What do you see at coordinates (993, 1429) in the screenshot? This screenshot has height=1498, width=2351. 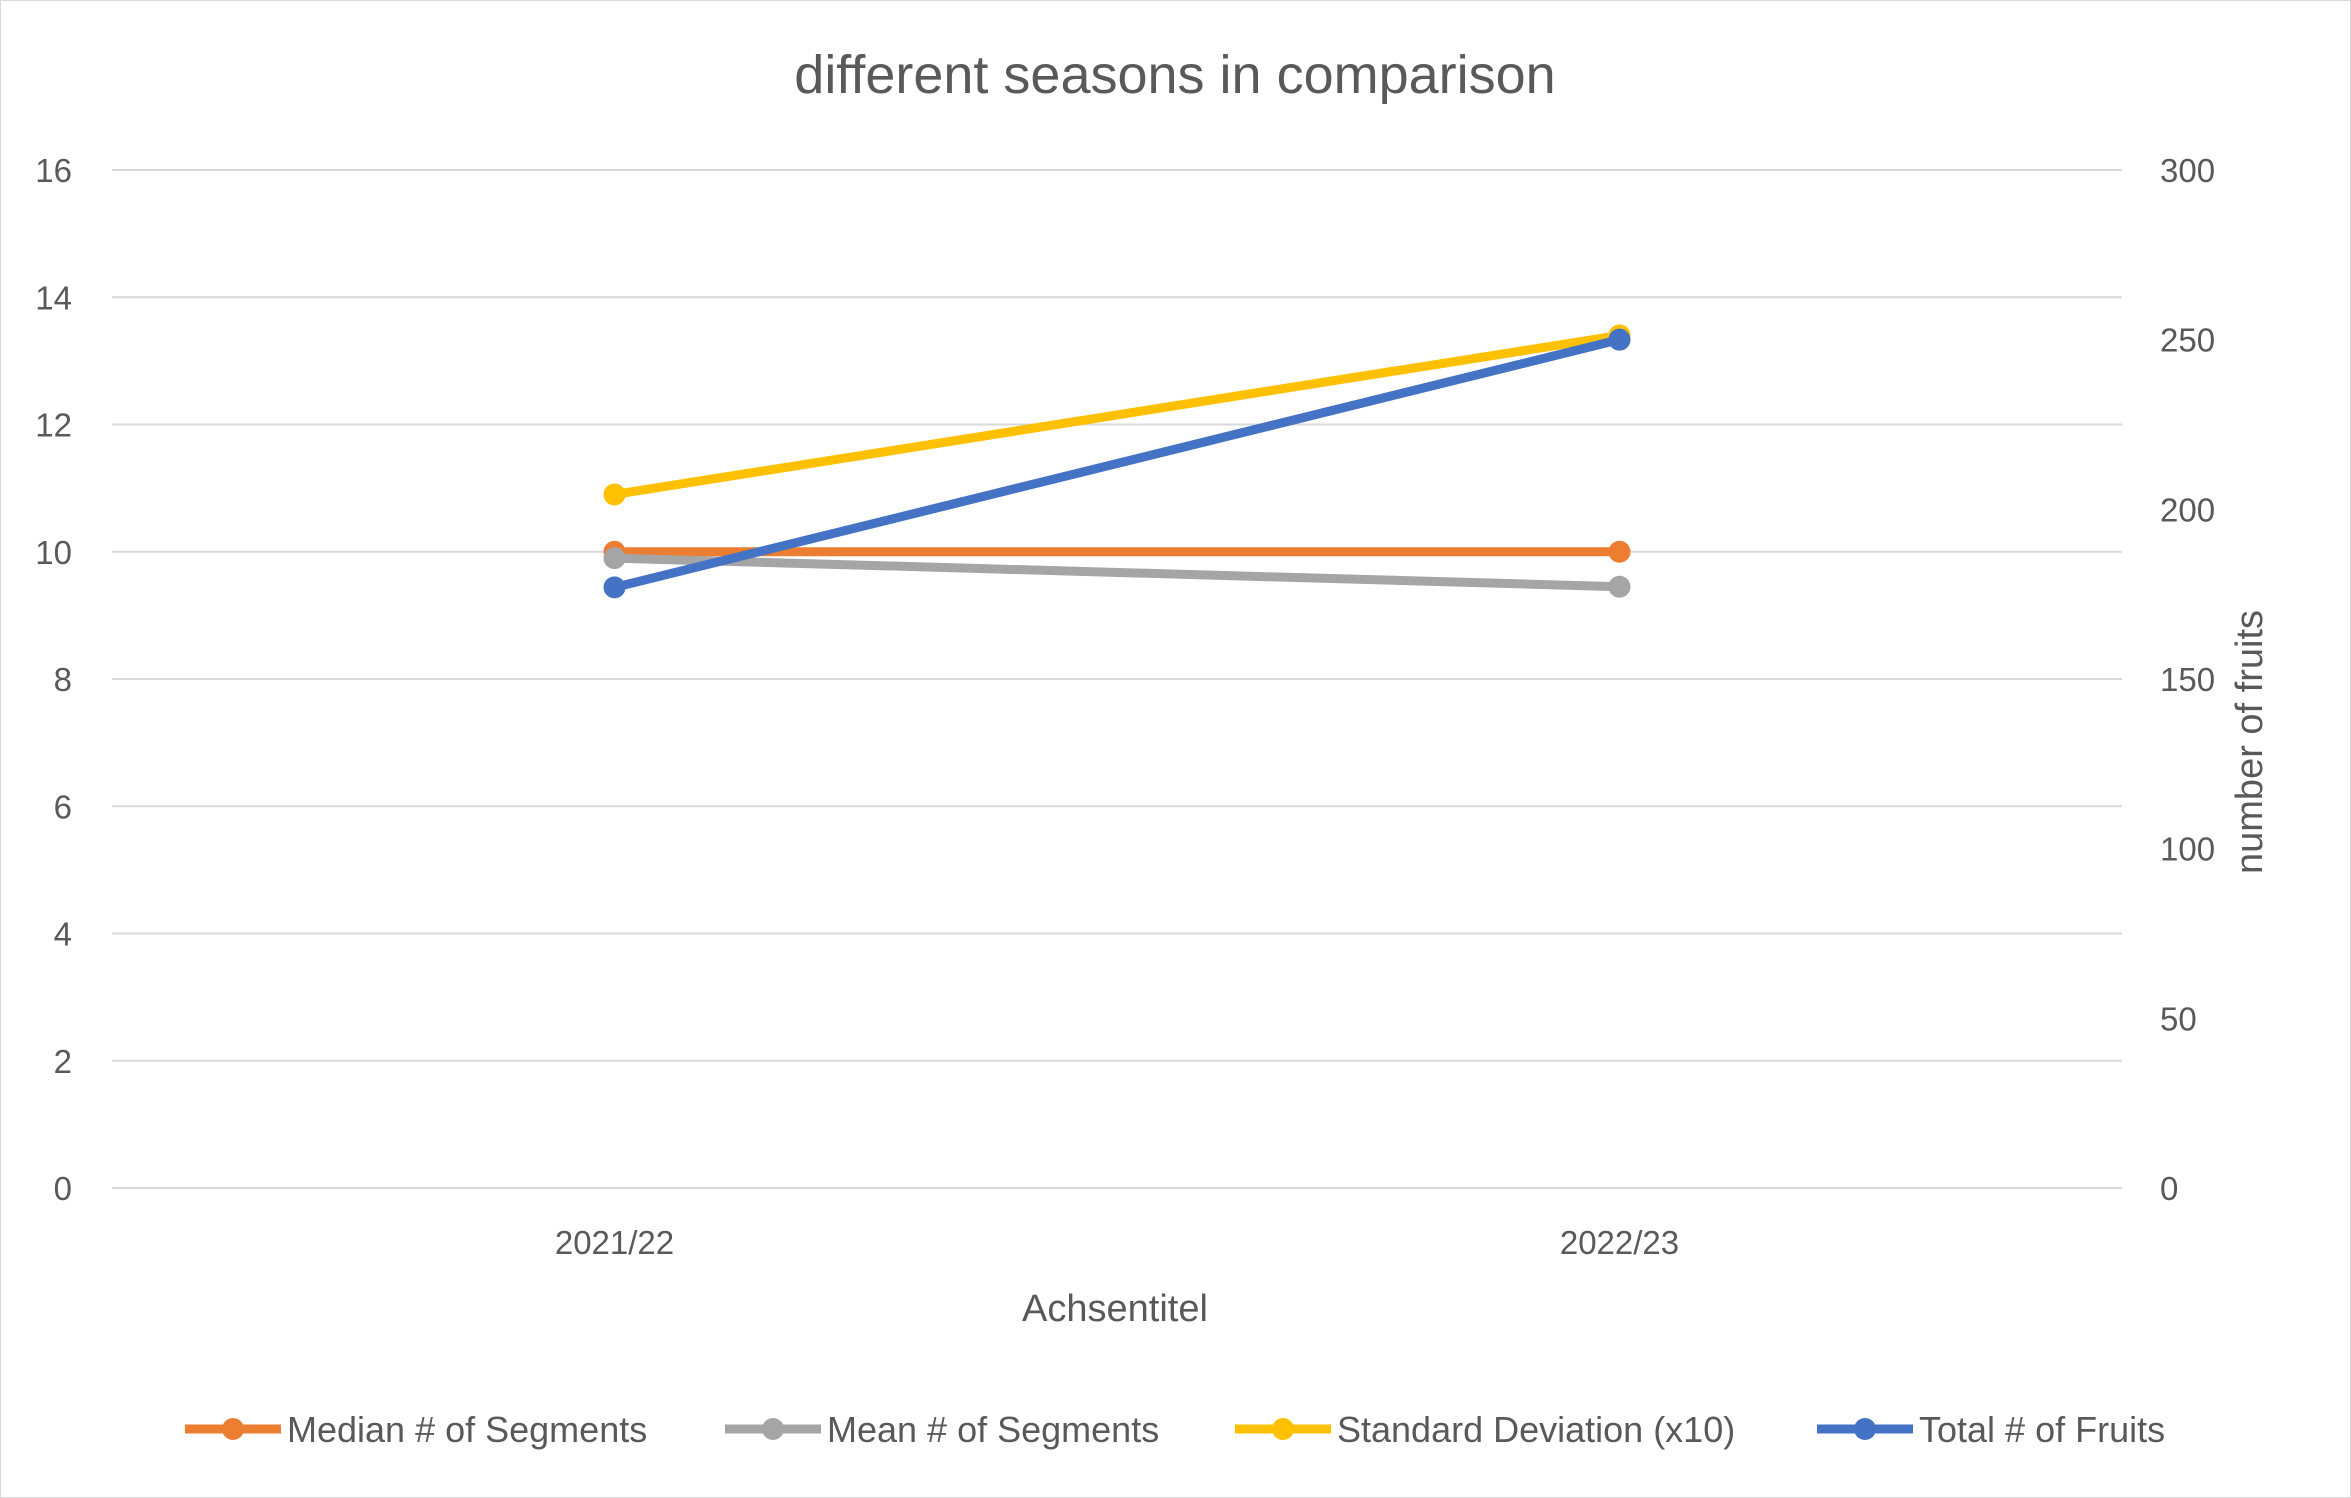 I see `legend-label: Mean # of Segments` at bounding box center [993, 1429].